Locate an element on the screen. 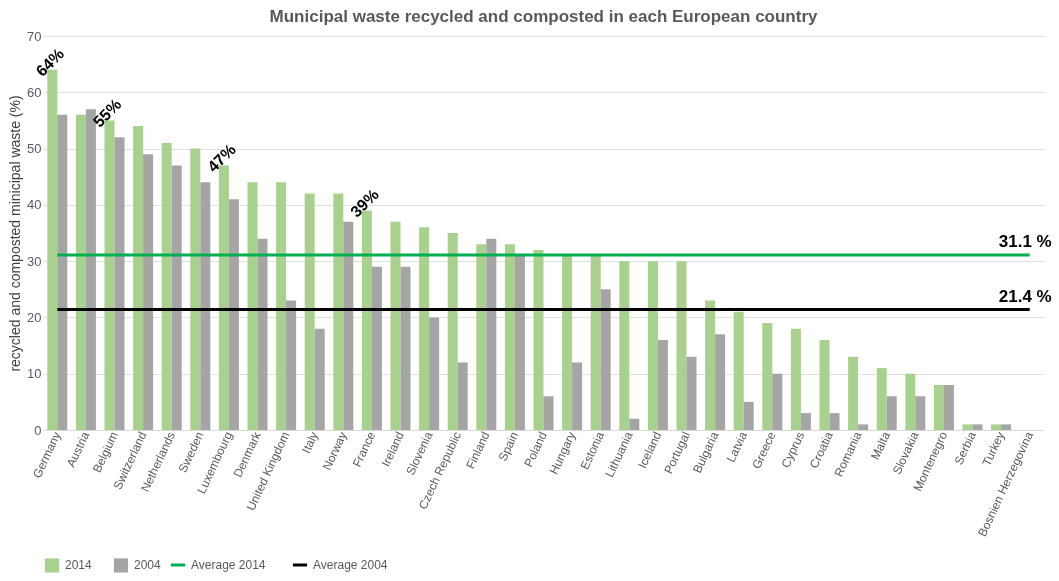 This screenshot has width=1059, height=581. annotation: 31.1 % is located at coordinates (1025, 241).